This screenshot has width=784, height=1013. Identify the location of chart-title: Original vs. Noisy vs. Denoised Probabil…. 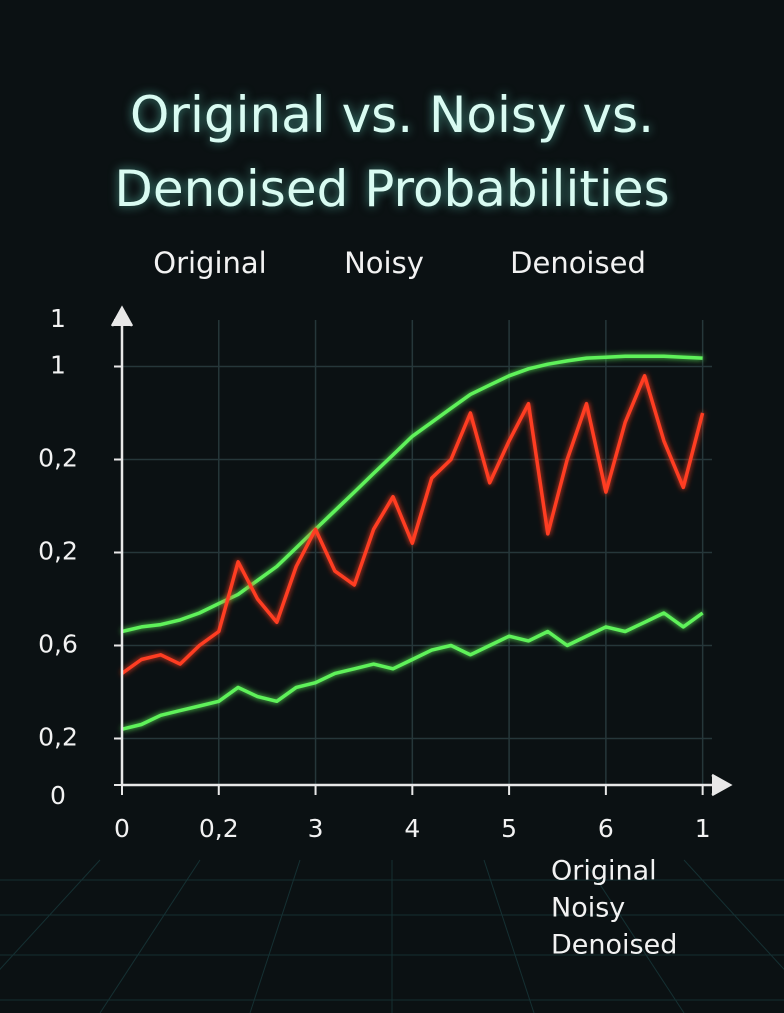
(392, 152).